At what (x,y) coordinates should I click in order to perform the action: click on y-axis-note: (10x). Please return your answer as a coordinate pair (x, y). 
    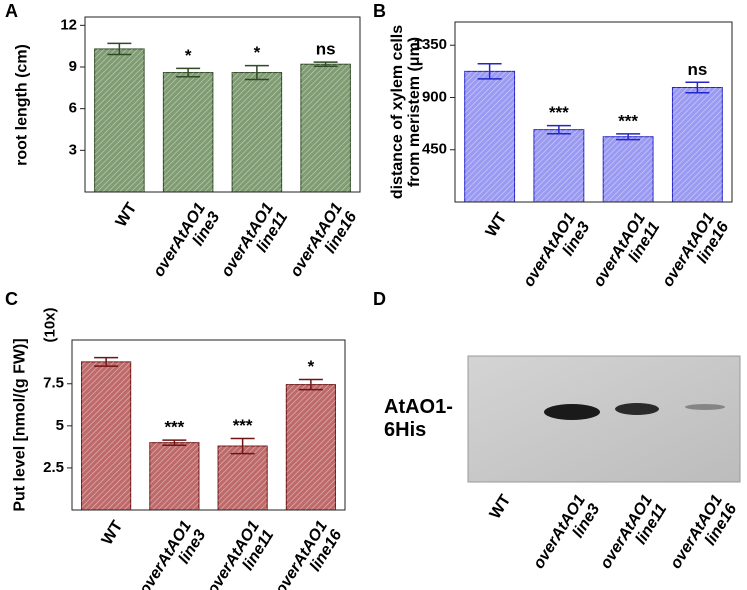
    Looking at the image, I should click on (50, 325).